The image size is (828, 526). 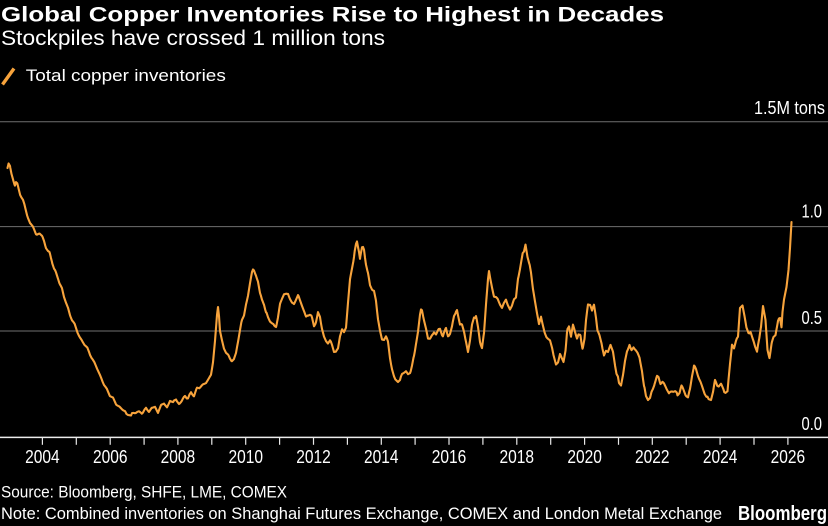 What do you see at coordinates (812, 211) in the screenshot?
I see `svg-text: 1.0` at bounding box center [812, 211].